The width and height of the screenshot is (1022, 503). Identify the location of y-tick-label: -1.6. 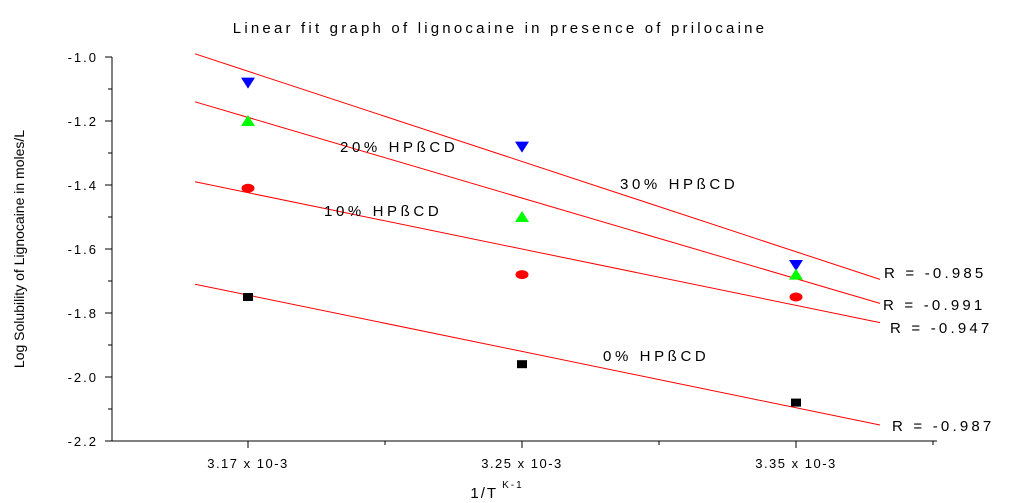
(83, 249).